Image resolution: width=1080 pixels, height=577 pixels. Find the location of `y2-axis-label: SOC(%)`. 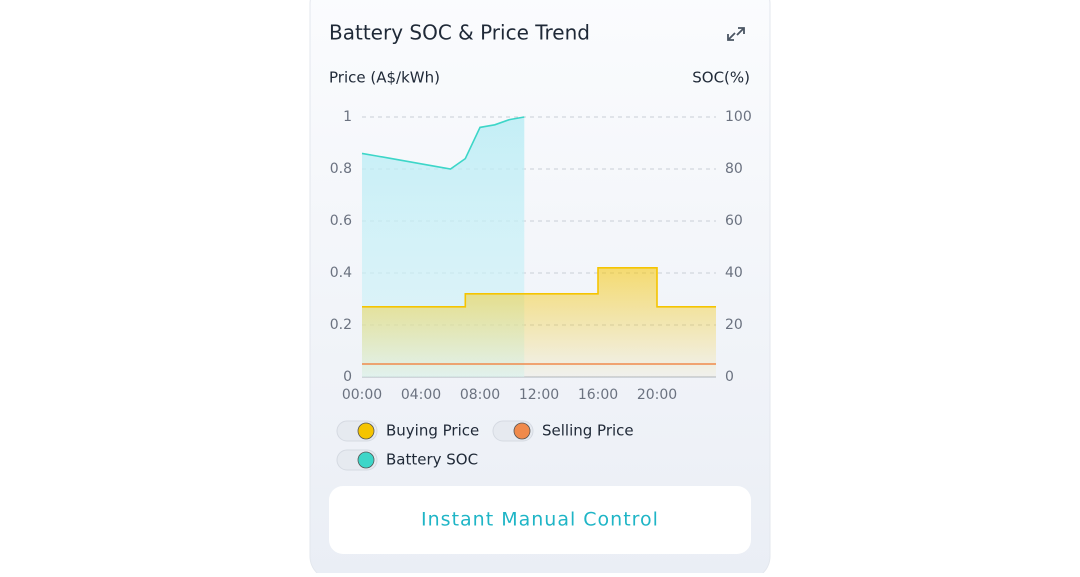

y2-axis-label: SOC(%) is located at coordinates (721, 78).